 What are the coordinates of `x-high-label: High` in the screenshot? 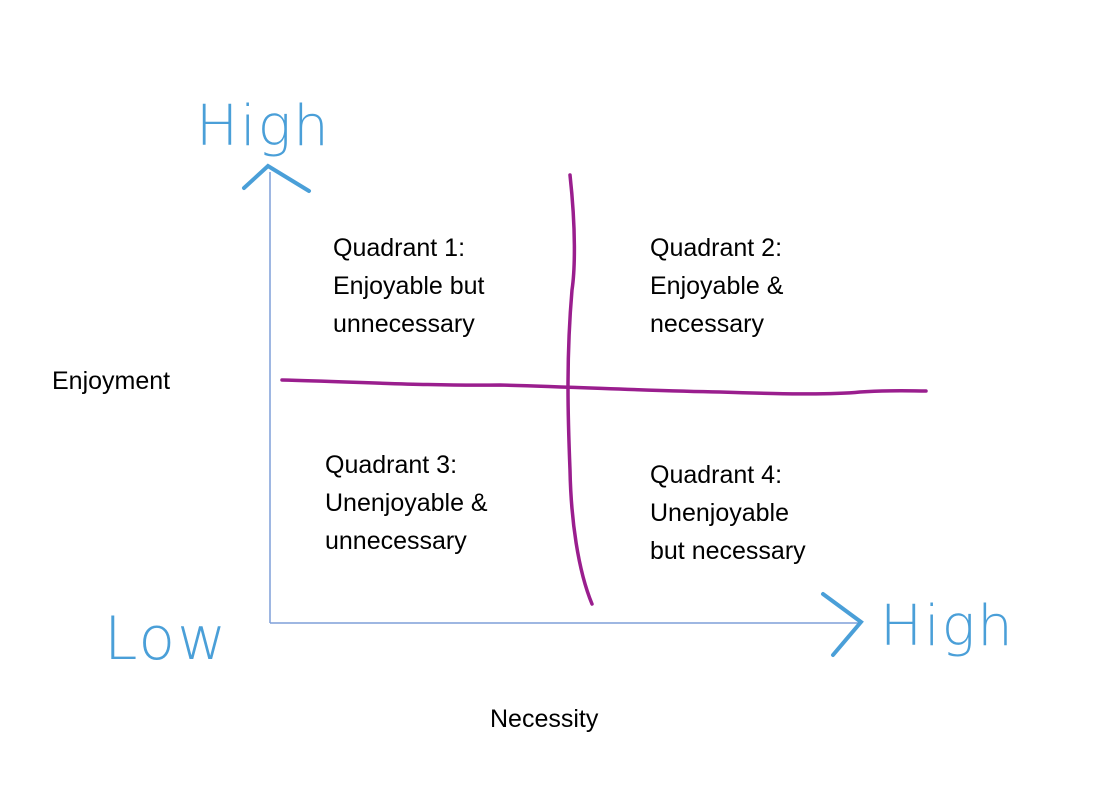 It's located at (947, 626).